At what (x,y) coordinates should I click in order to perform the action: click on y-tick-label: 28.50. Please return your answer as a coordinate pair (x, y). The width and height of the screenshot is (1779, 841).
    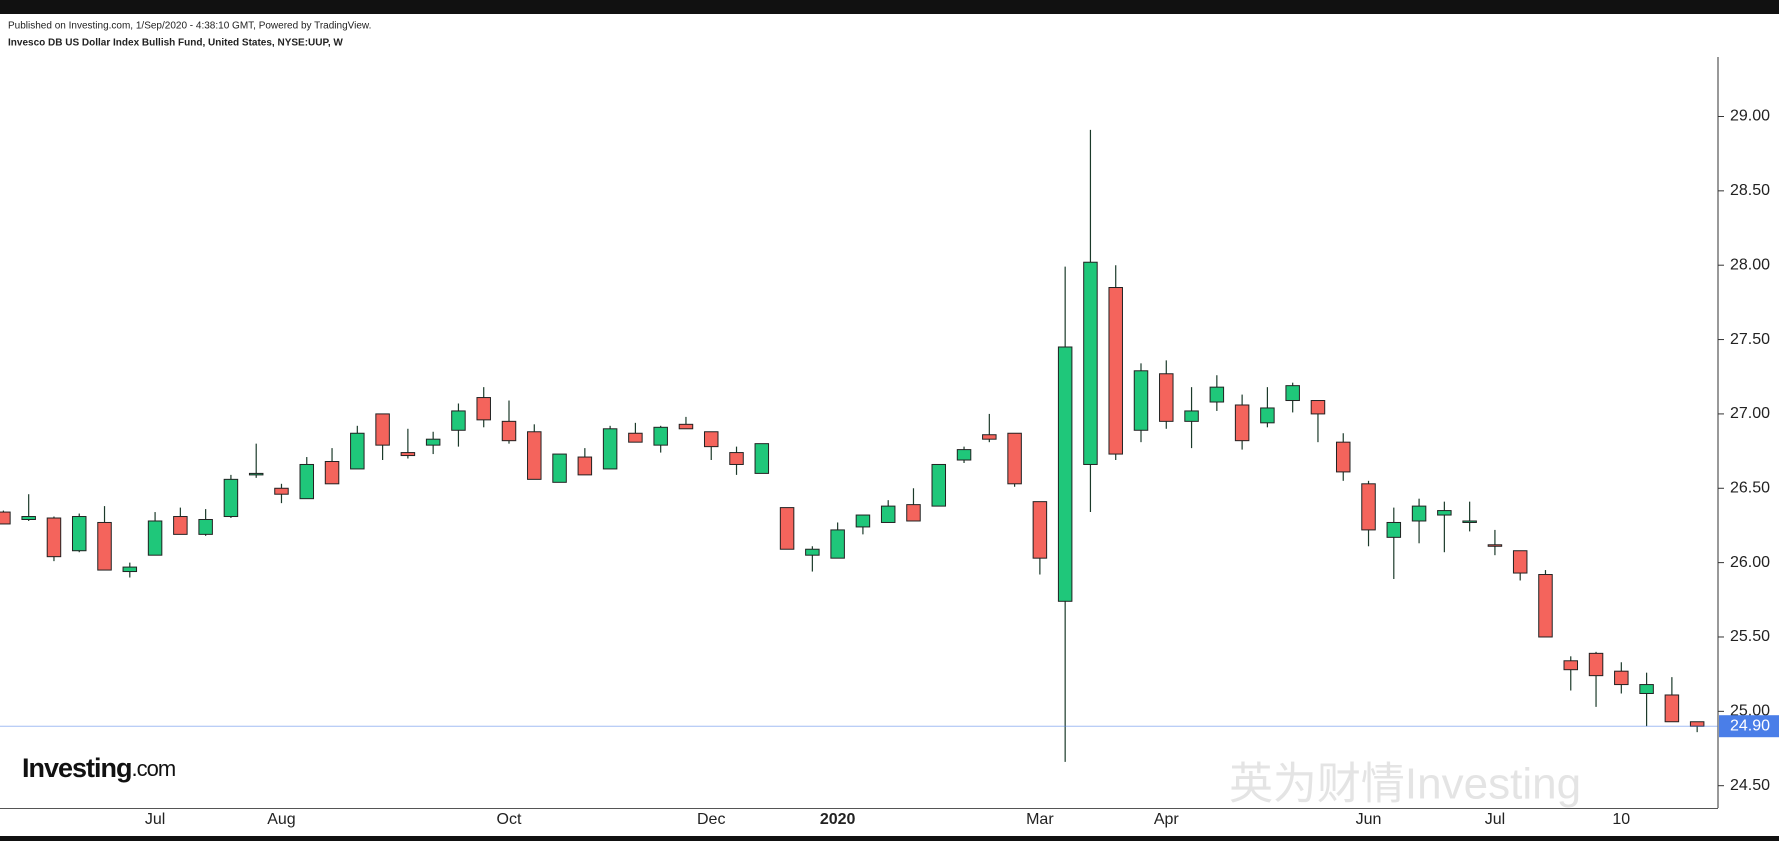
    Looking at the image, I should click on (1750, 190).